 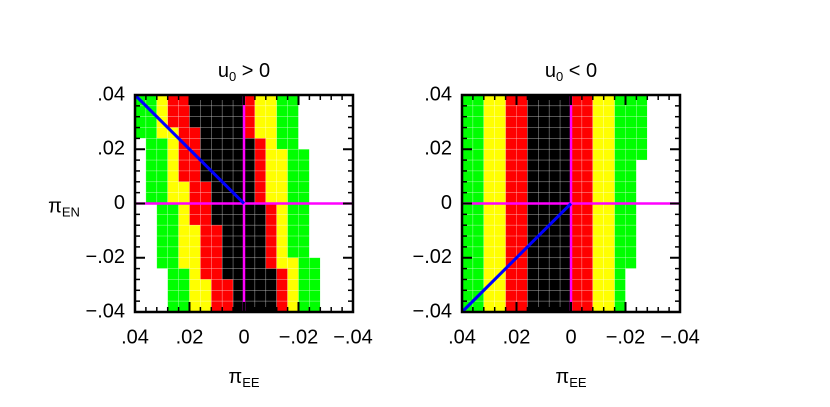 I want to click on panel-title-part: u, so click(x=550, y=71).